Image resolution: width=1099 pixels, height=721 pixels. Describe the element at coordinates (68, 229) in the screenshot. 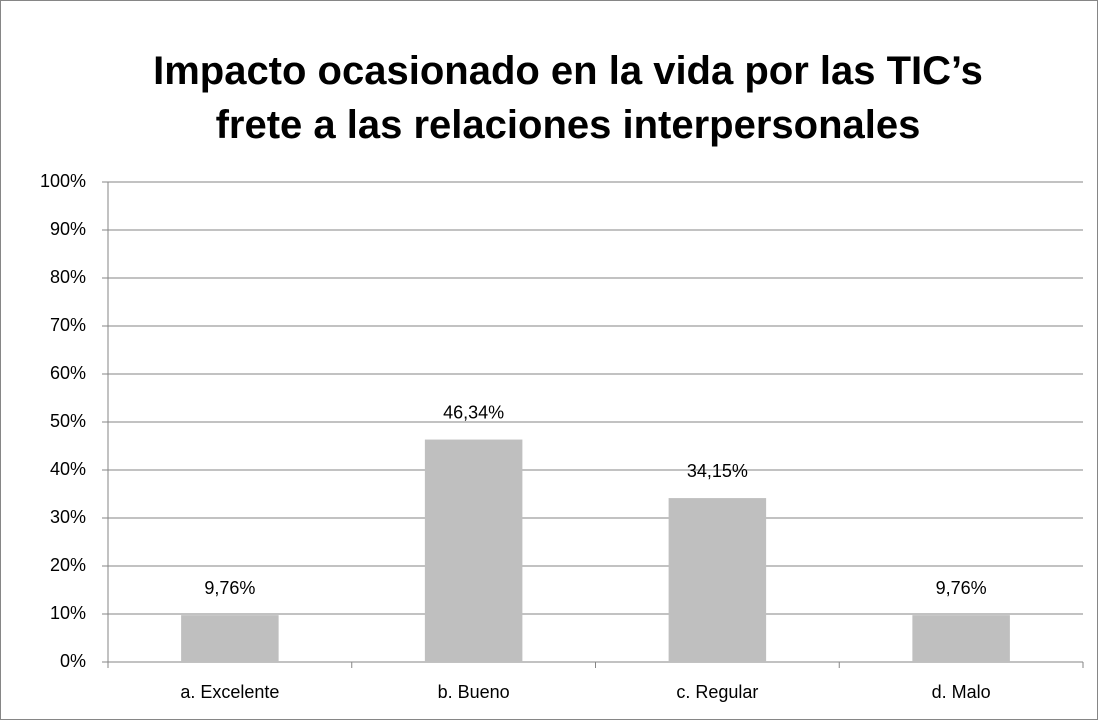

I see `y-tick-label: 90%` at that location.